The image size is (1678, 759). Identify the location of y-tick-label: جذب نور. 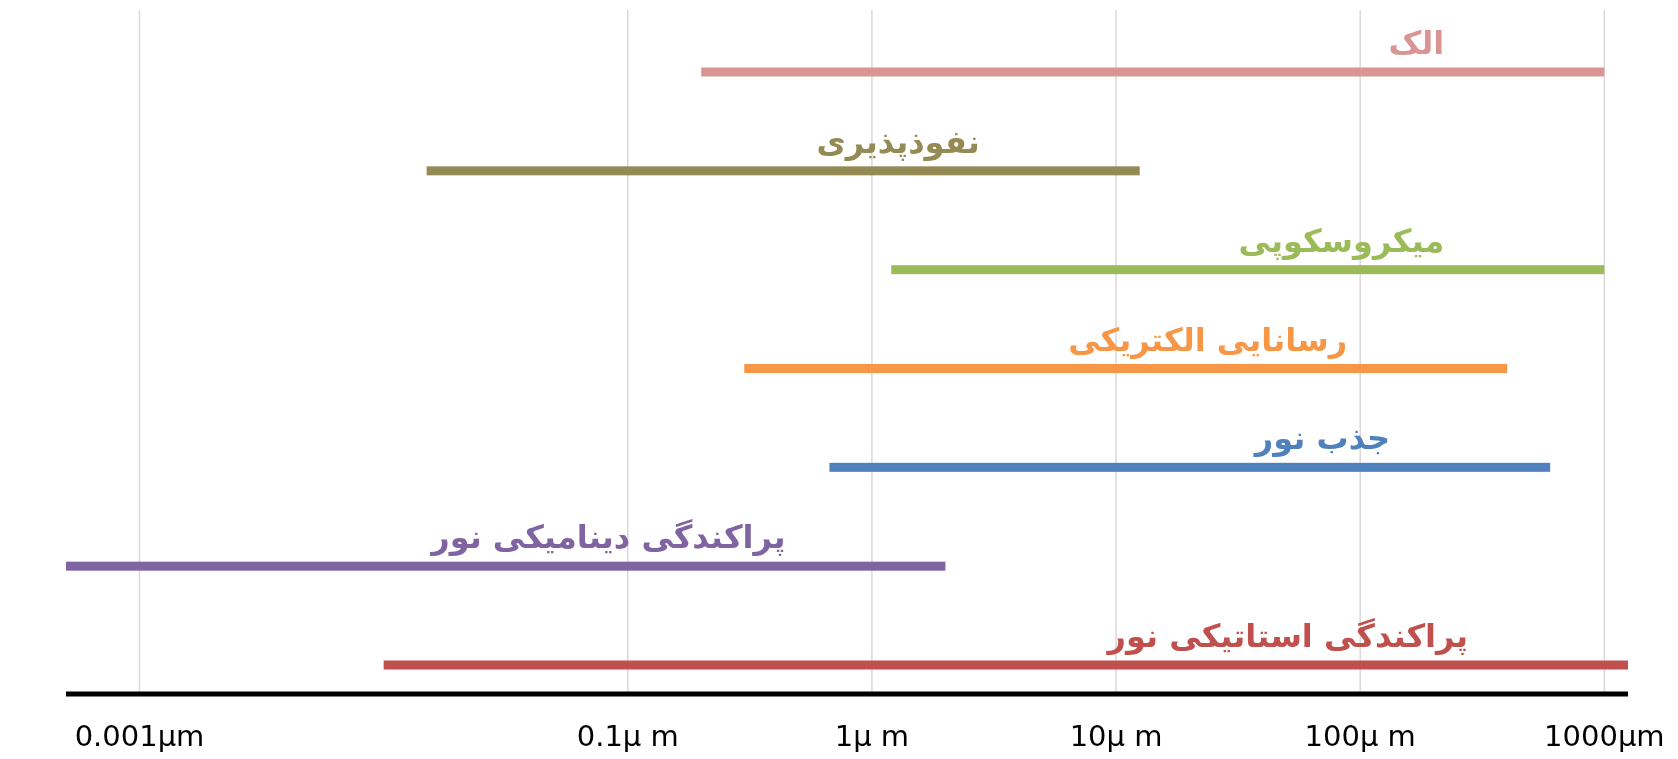
(1321, 438).